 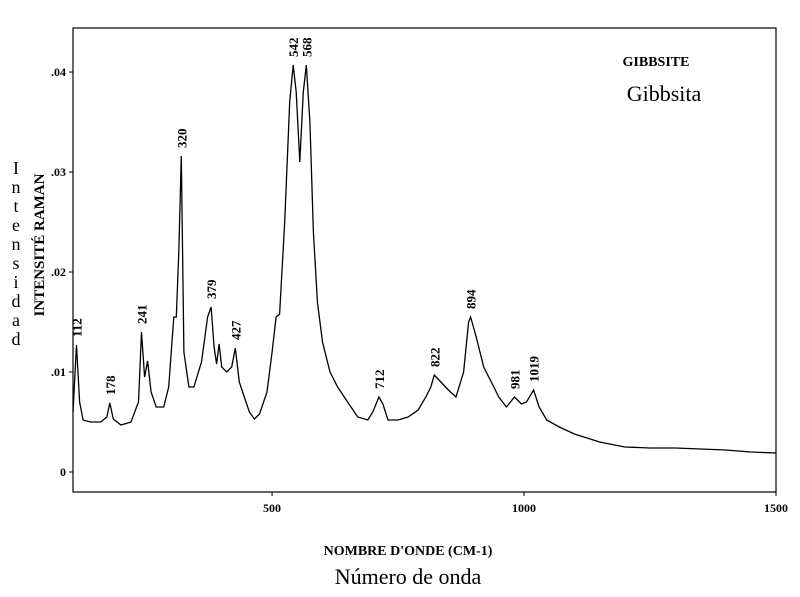 What do you see at coordinates (534, 369) in the screenshot?
I see `peak-label: 1019` at bounding box center [534, 369].